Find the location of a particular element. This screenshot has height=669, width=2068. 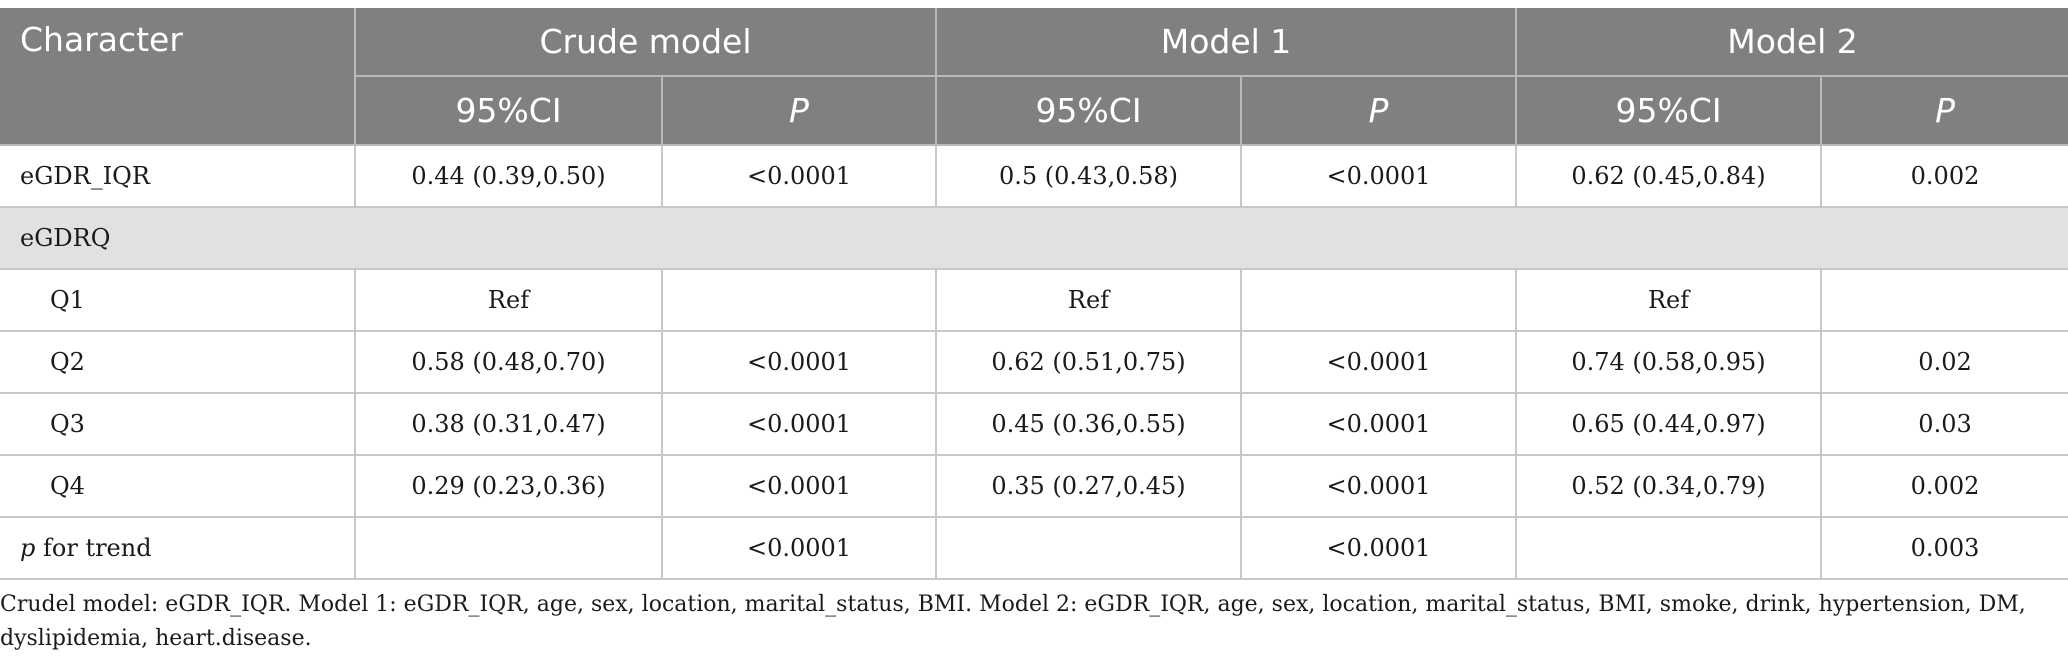

header-model2-p: P is located at coordinates (1944, 111).